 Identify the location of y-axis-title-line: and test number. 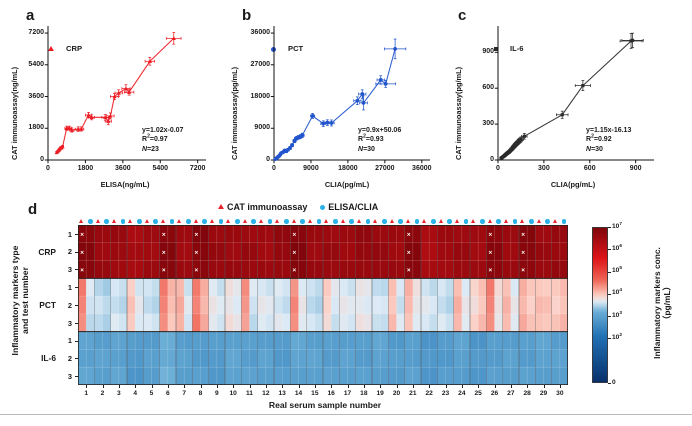
(25, 300).